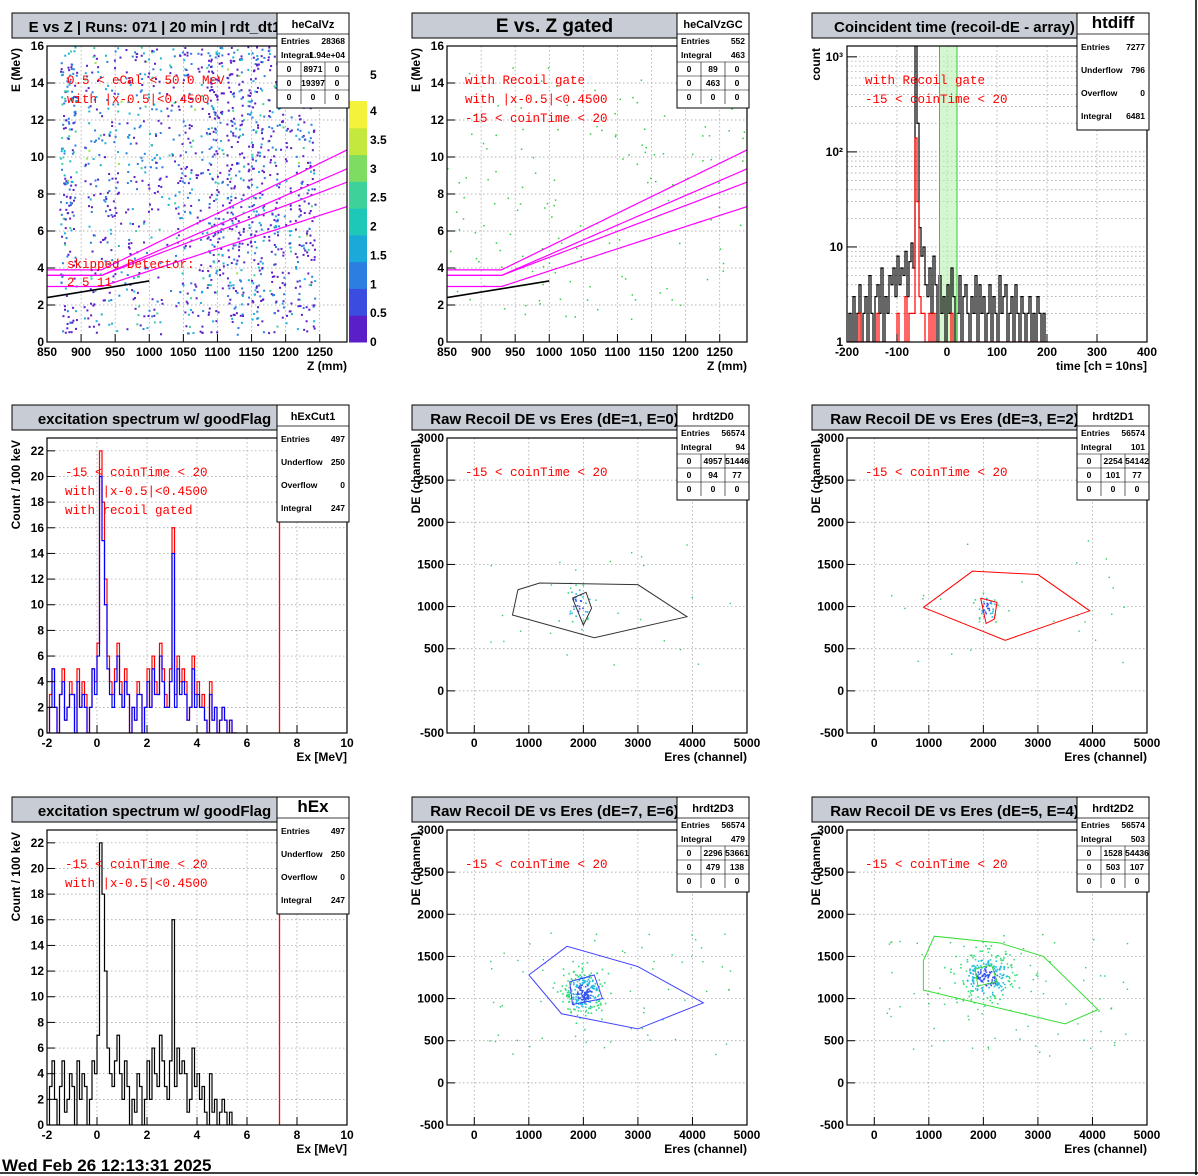  Describe the element at coordinates (313, 60) in the screenshot. I see `stats-frame` at that location.